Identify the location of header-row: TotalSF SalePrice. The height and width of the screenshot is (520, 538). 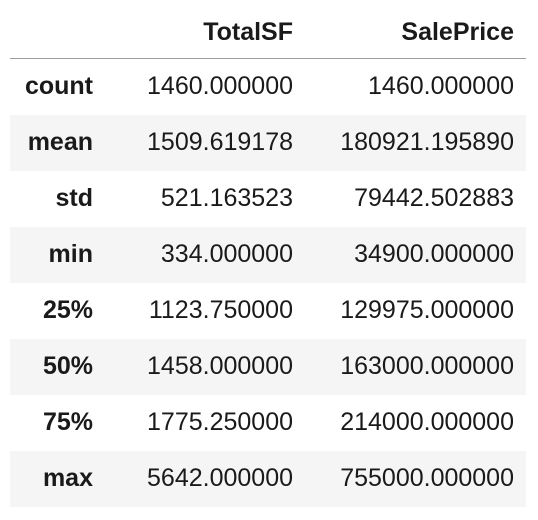
(268, 32).